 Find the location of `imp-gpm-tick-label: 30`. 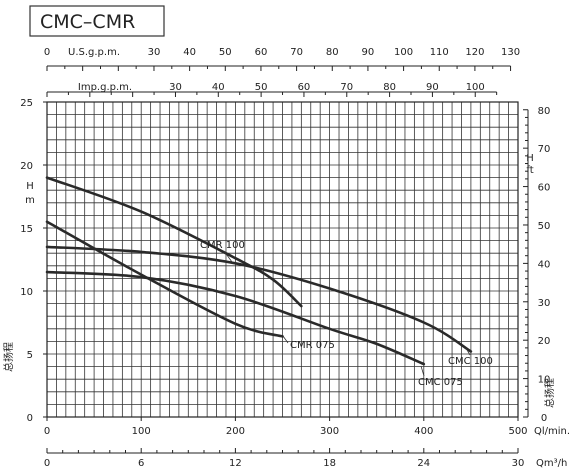

imp-gpm-tick-label: 30 is located at coordinates (175, 87).